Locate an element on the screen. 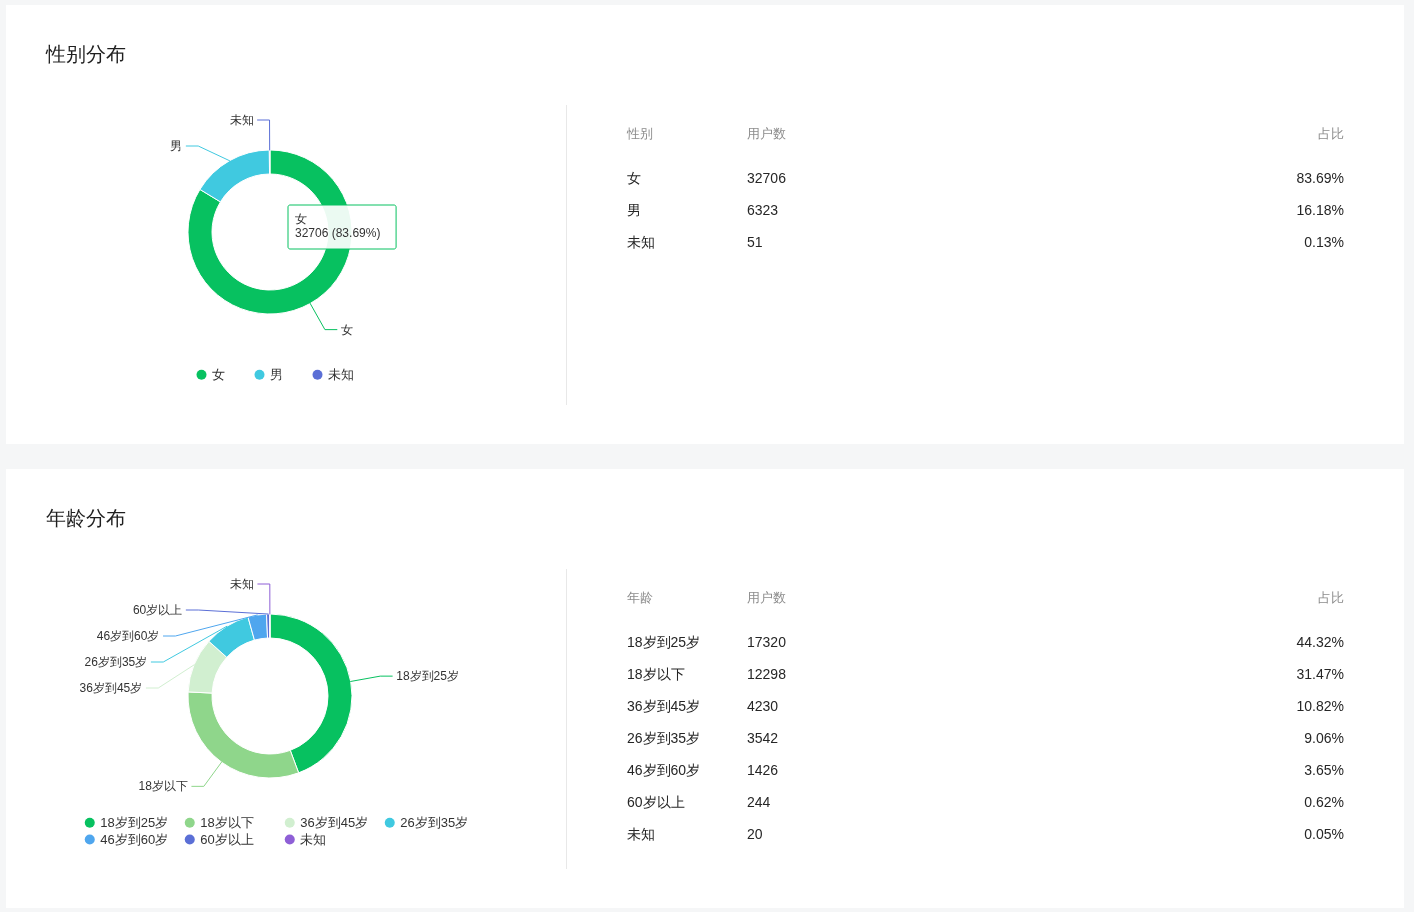  text: 18岁以下 is located at coordinates (656, 674).